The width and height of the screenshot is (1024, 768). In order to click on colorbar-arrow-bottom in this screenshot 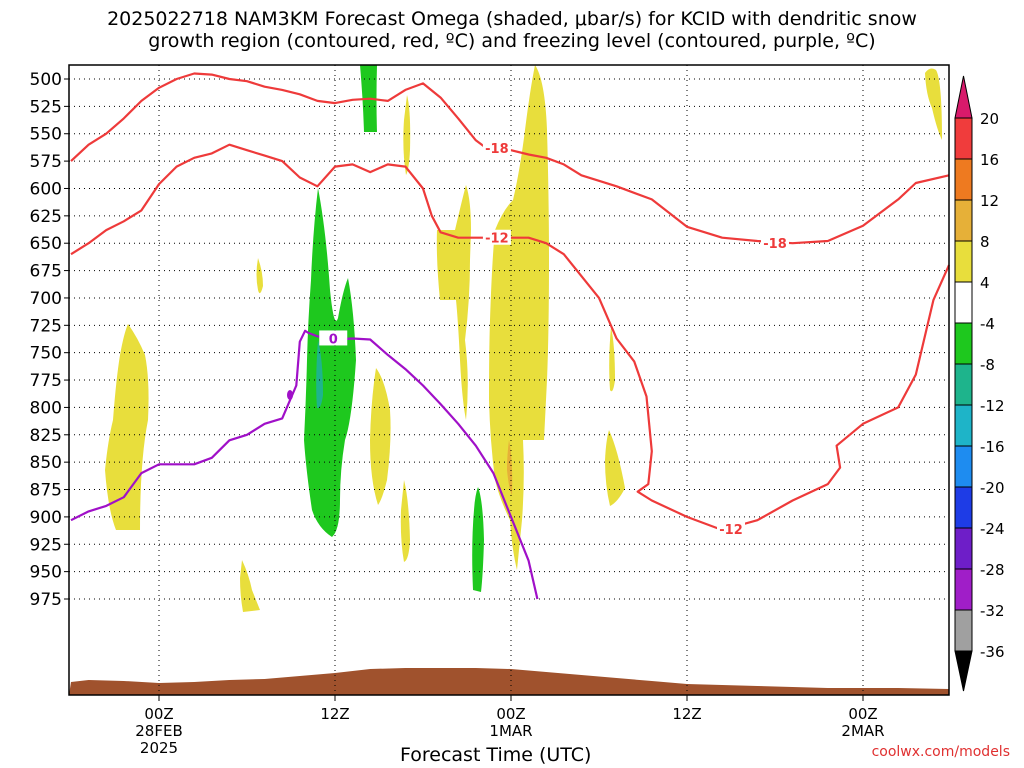, I will do `click(963, 671)`.